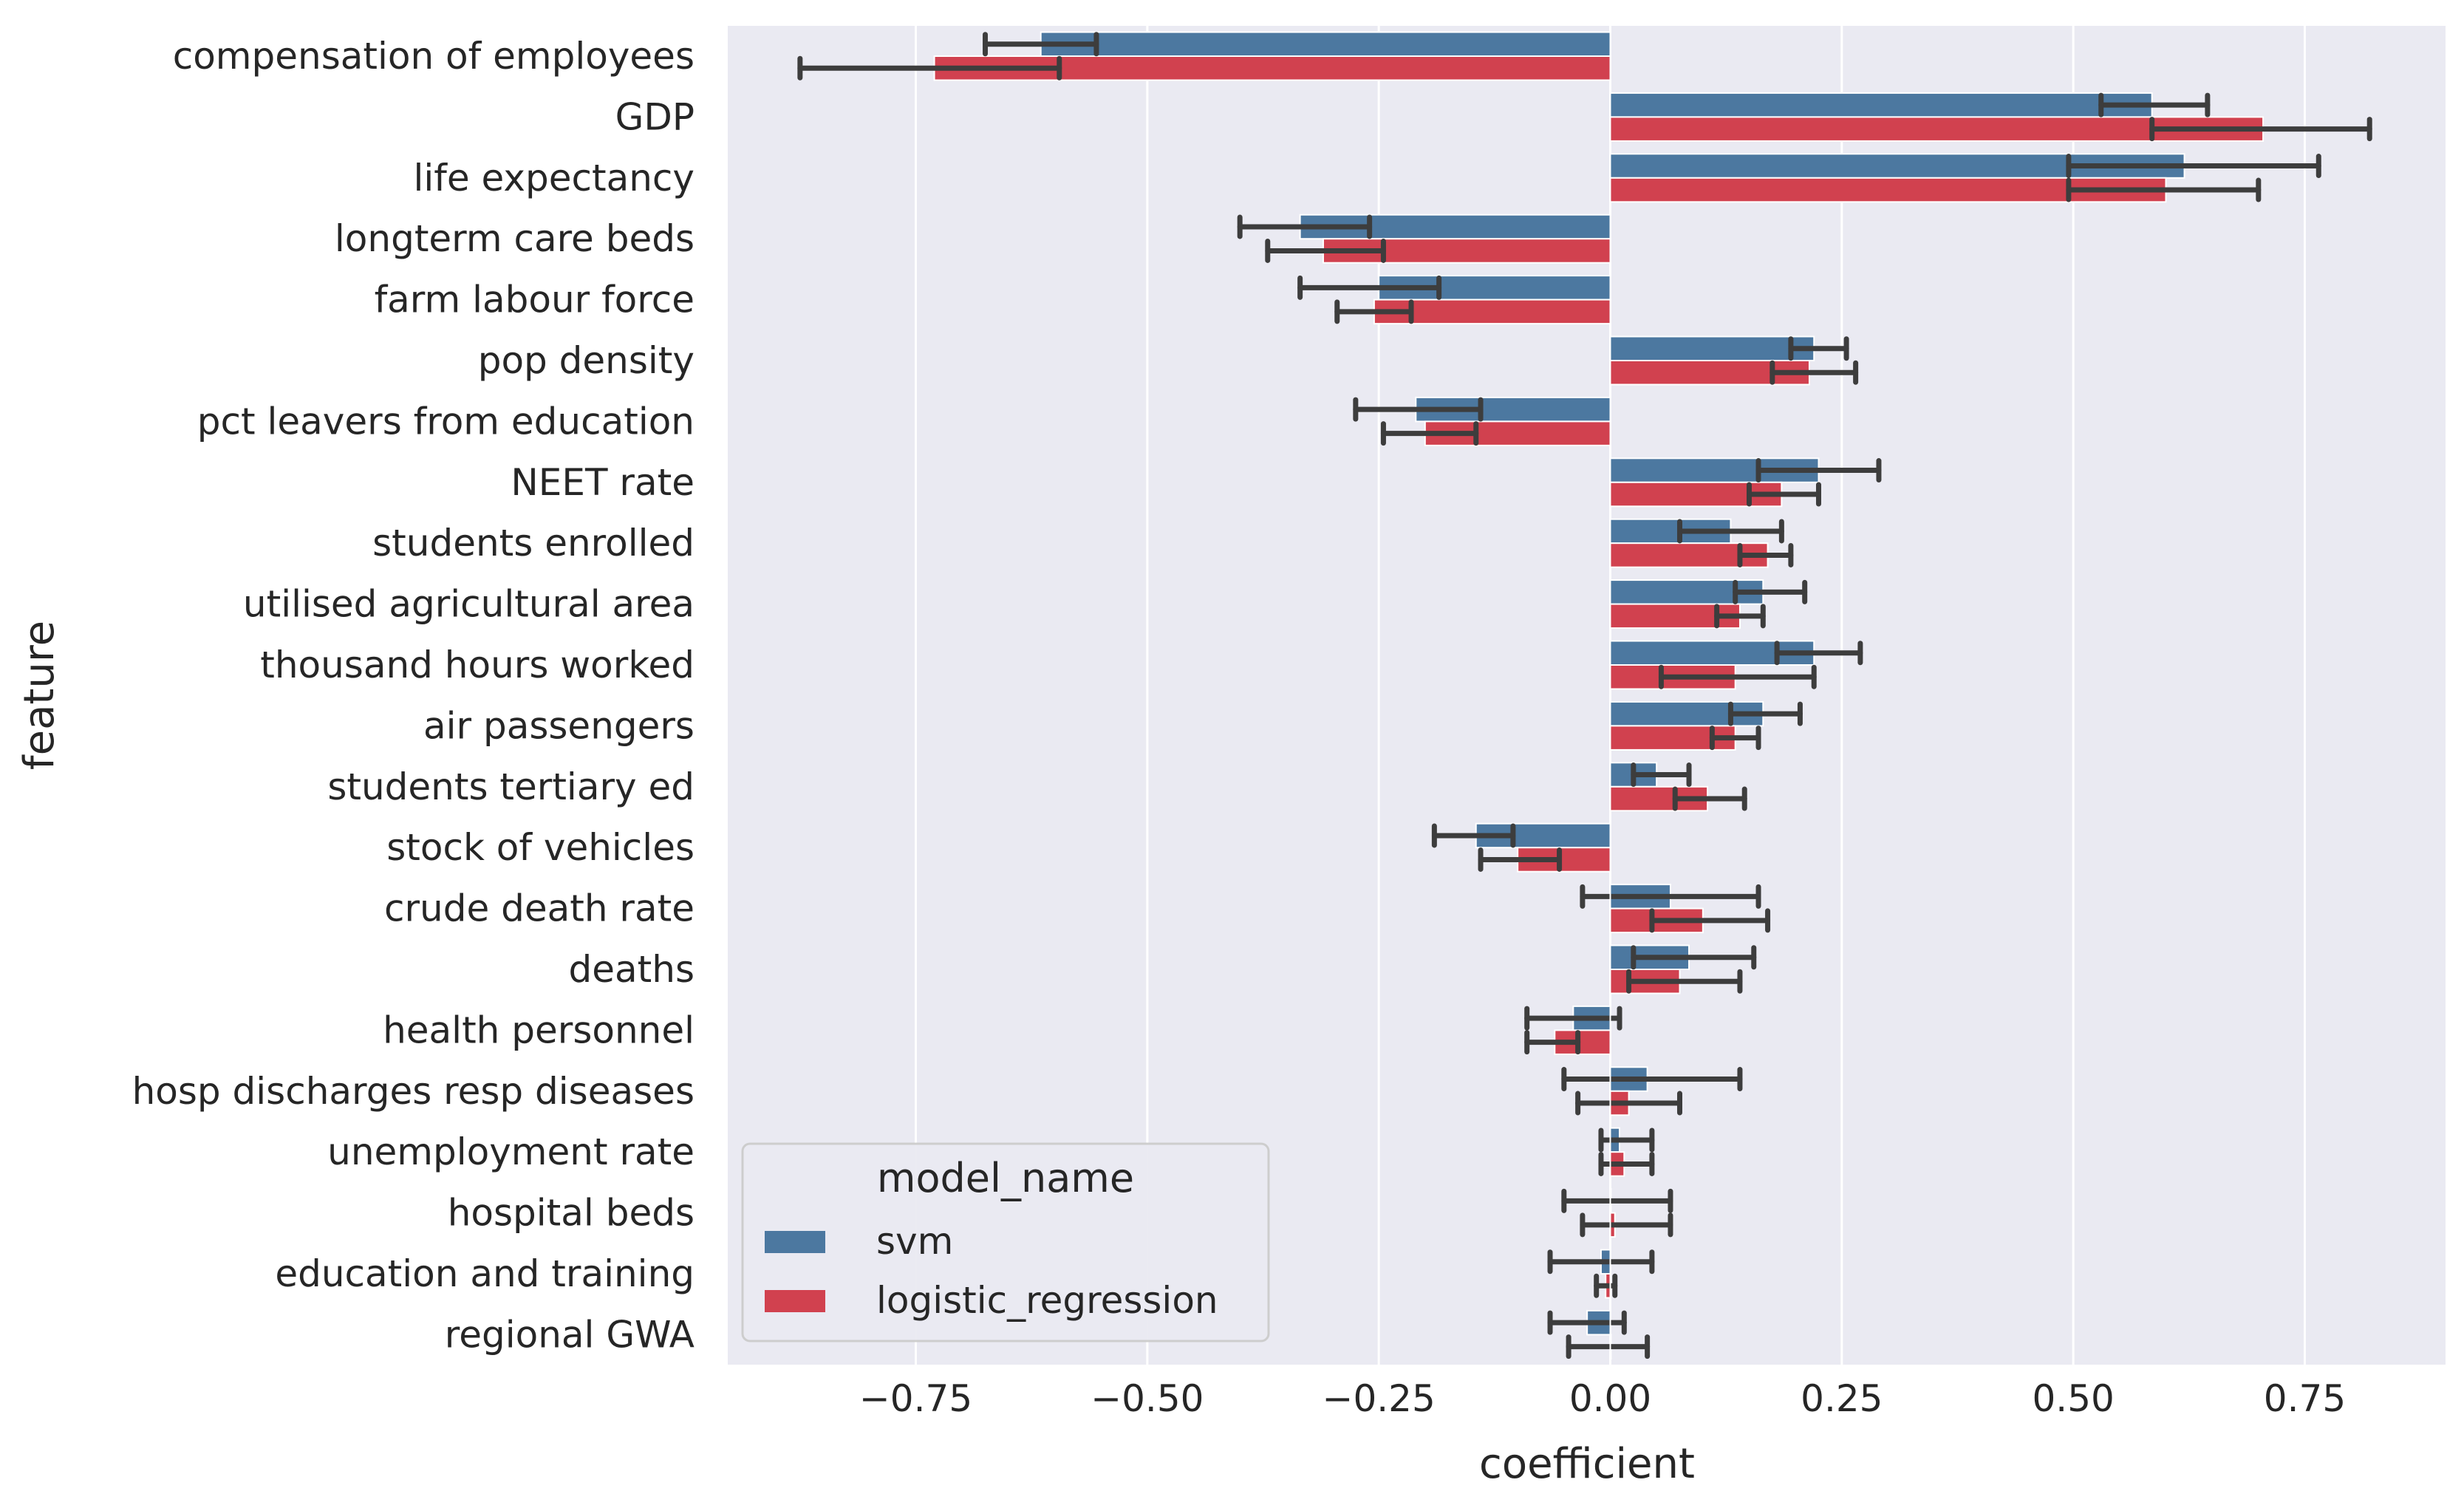  I want to click on error-bar-logistic-regression-farm-labour-force, so click(1374, 311).